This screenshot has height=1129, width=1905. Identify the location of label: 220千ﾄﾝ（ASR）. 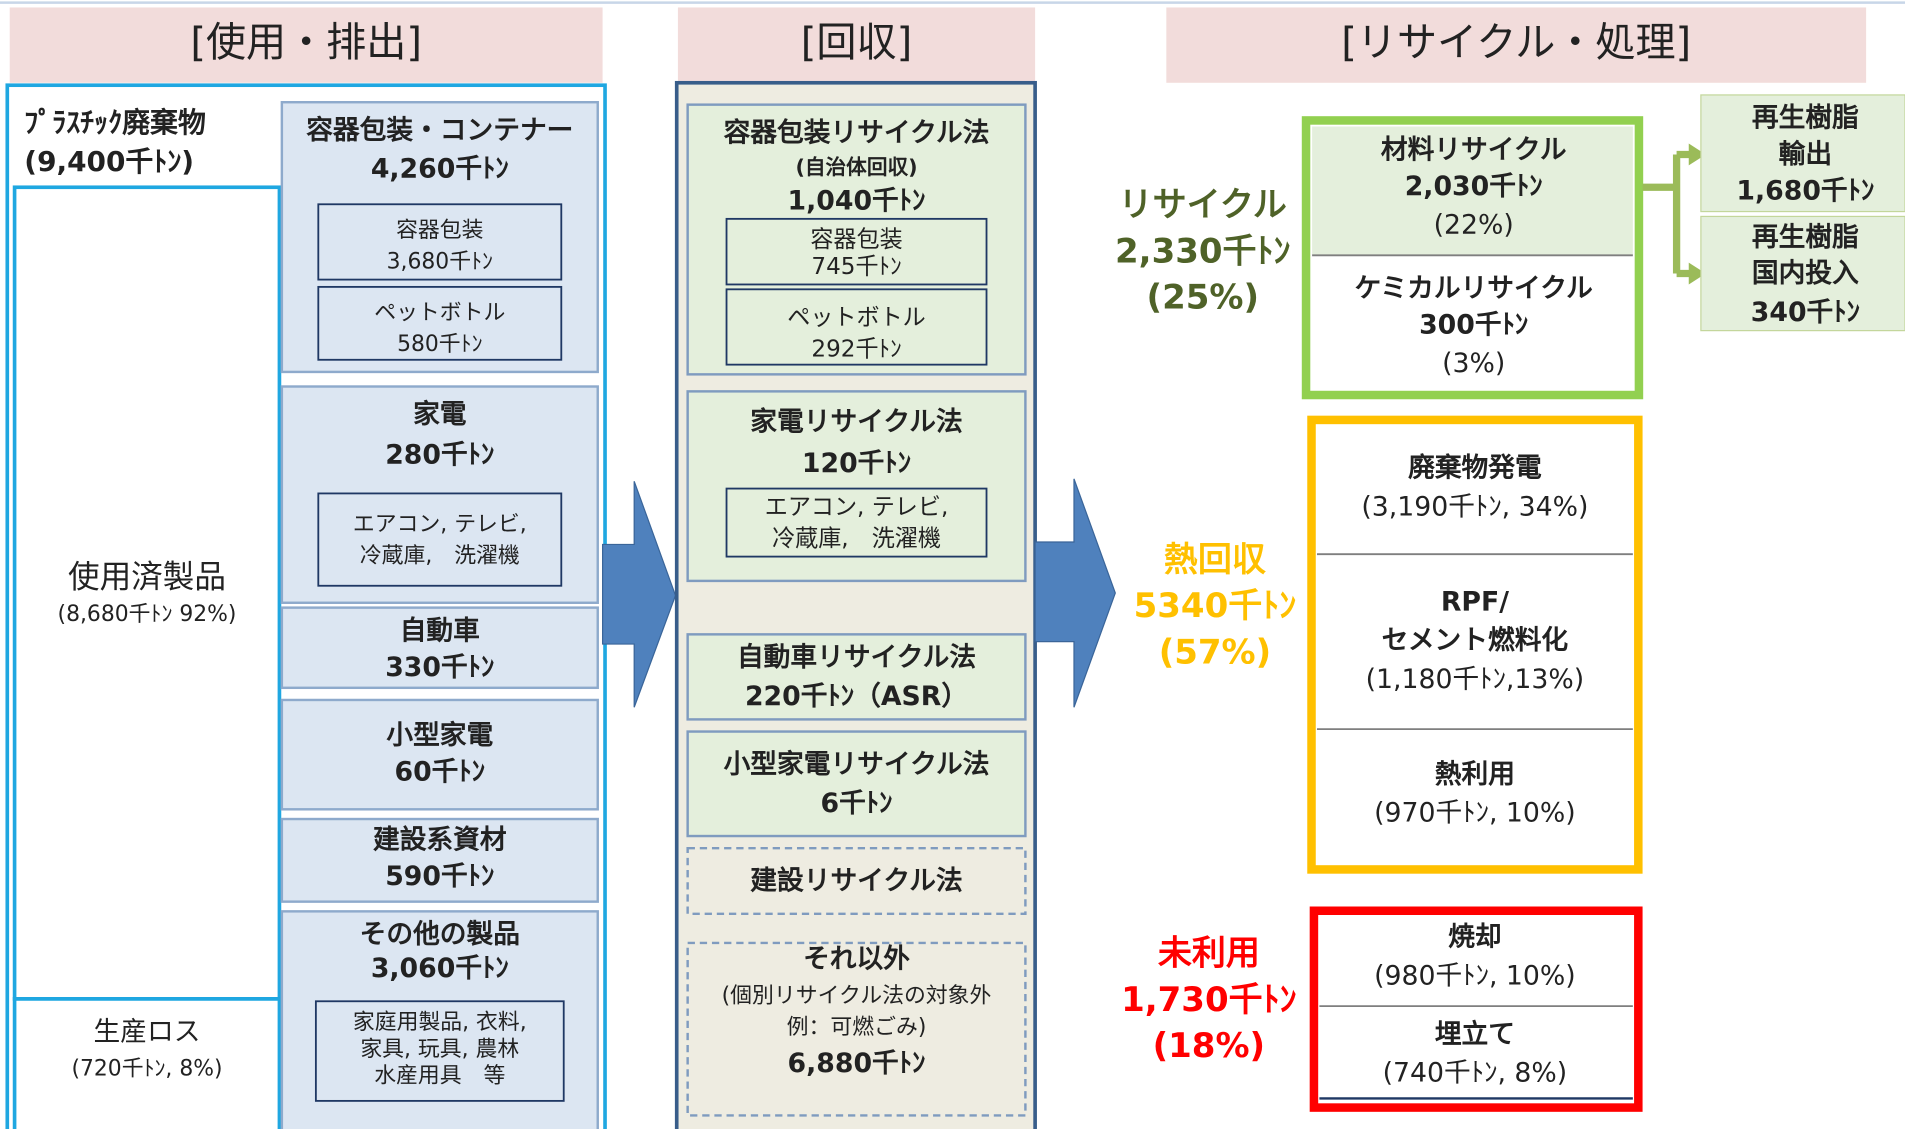
(856, 696).